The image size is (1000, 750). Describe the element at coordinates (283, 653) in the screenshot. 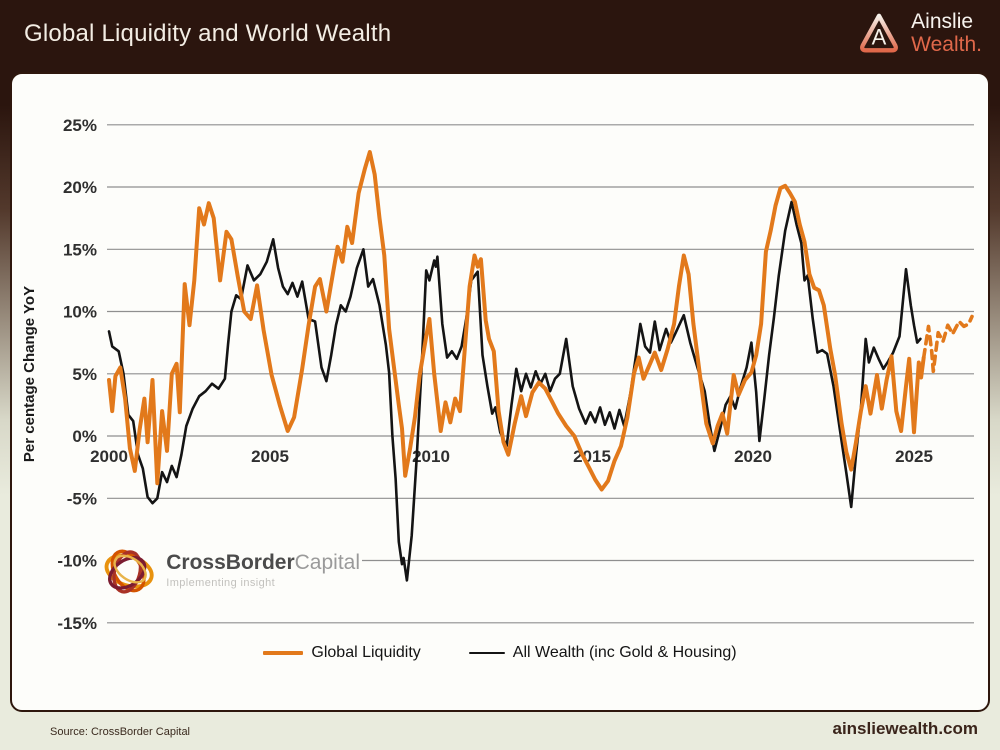

I see `legend-swatch-orange` at that location.